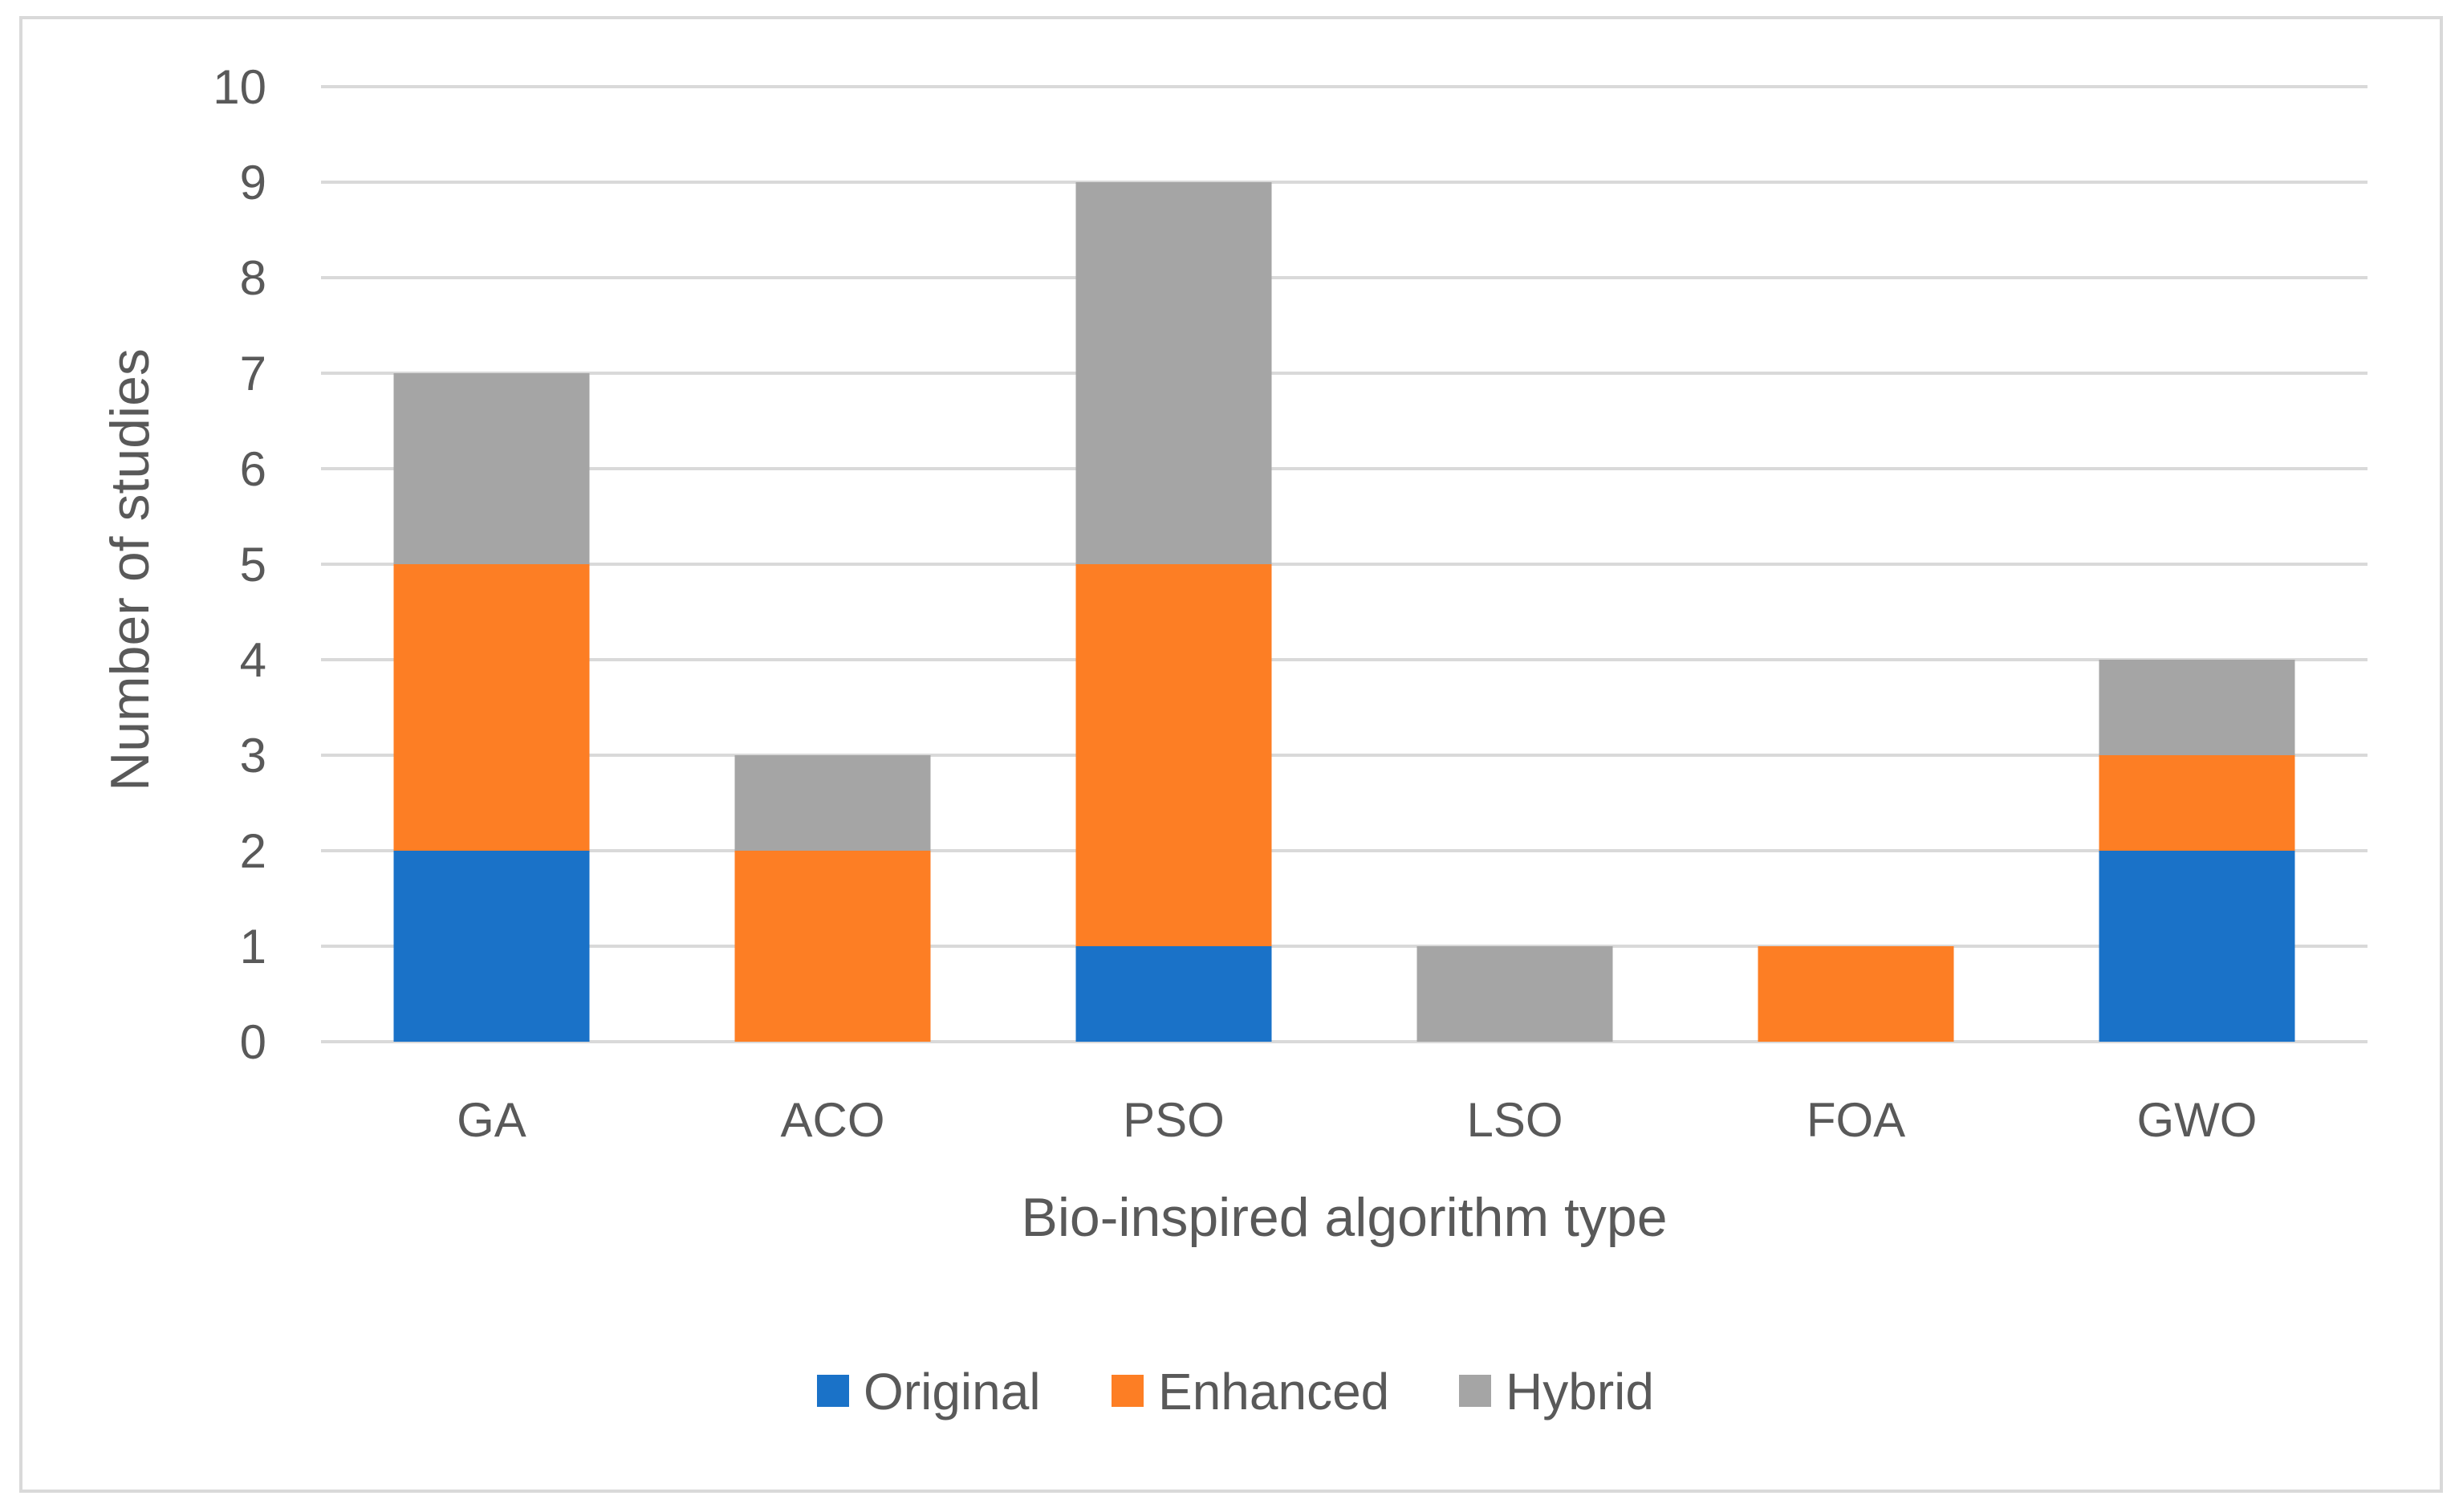  I want to click on bar-gwo-enhanced, so click(2197, 803).